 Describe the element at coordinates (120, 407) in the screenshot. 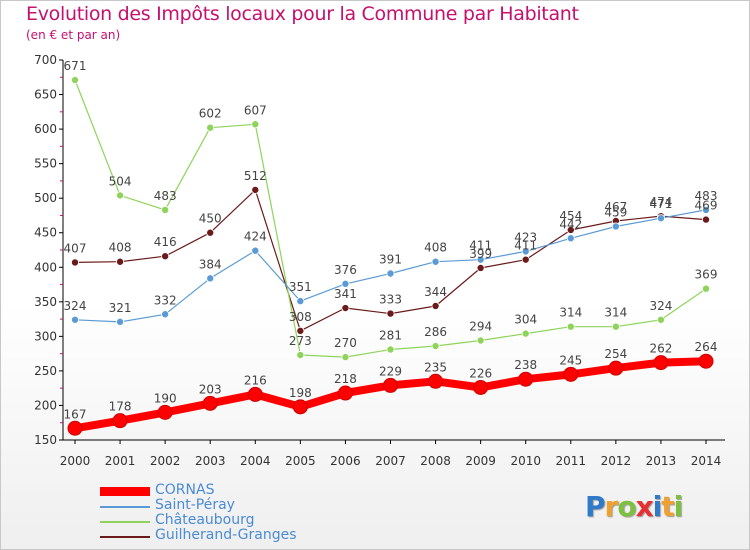

I see `data-label: 178` at that location.